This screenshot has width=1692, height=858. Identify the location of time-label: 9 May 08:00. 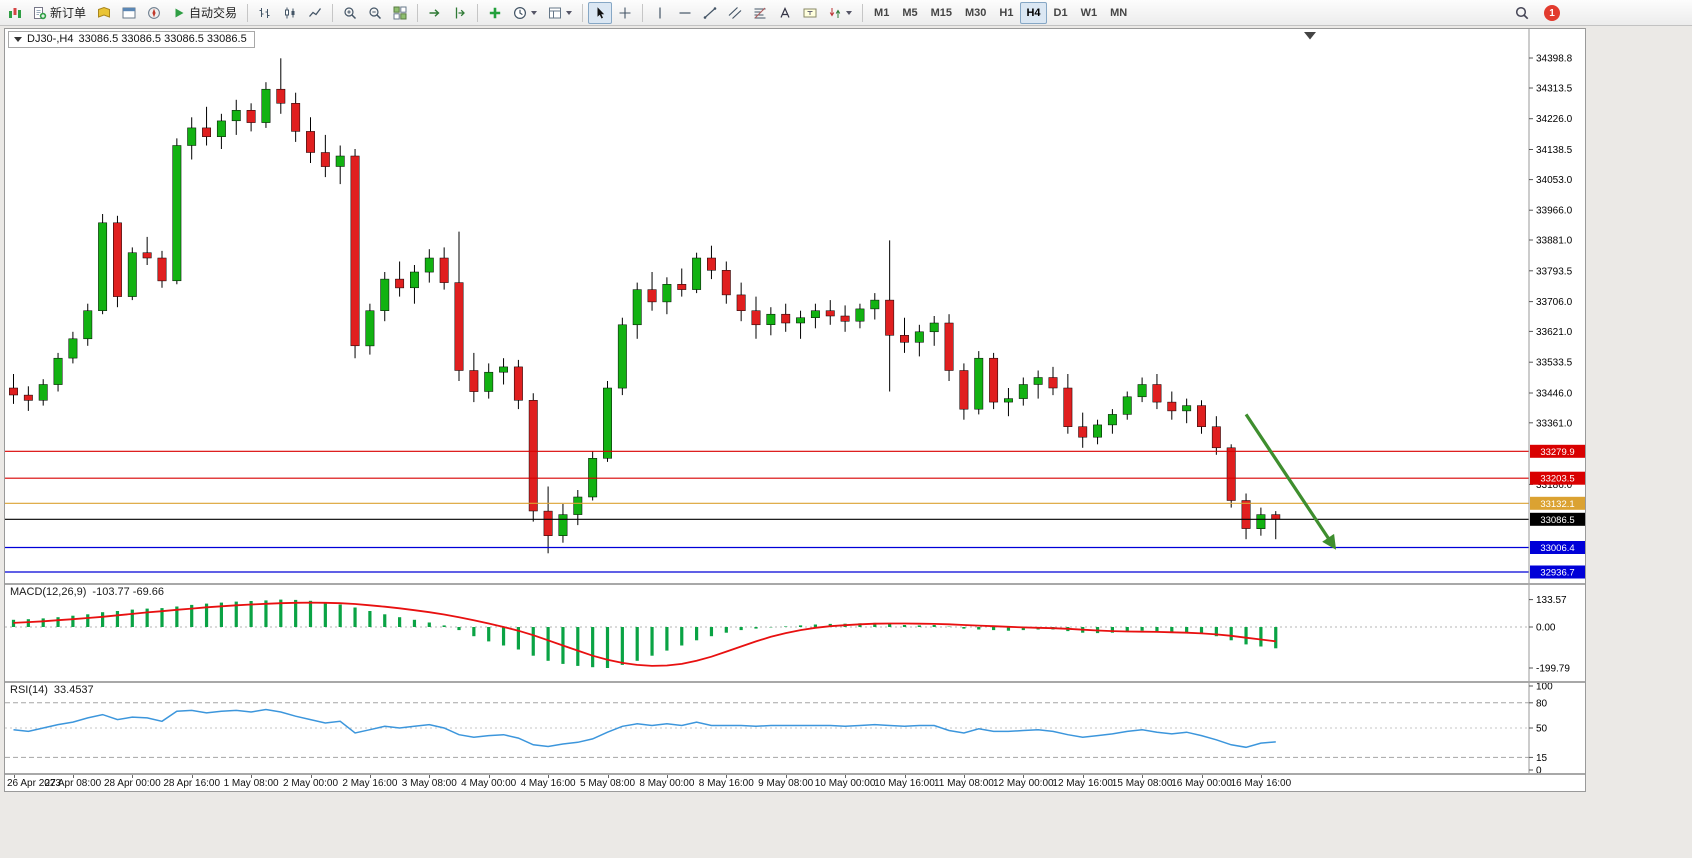
(786, 783).